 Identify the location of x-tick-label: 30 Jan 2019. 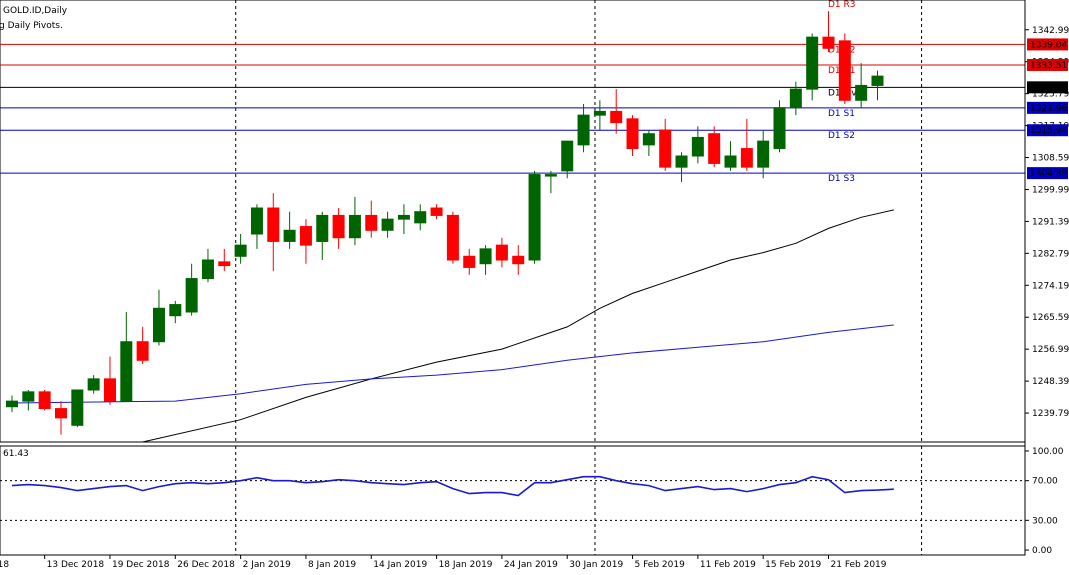
(596, 565).